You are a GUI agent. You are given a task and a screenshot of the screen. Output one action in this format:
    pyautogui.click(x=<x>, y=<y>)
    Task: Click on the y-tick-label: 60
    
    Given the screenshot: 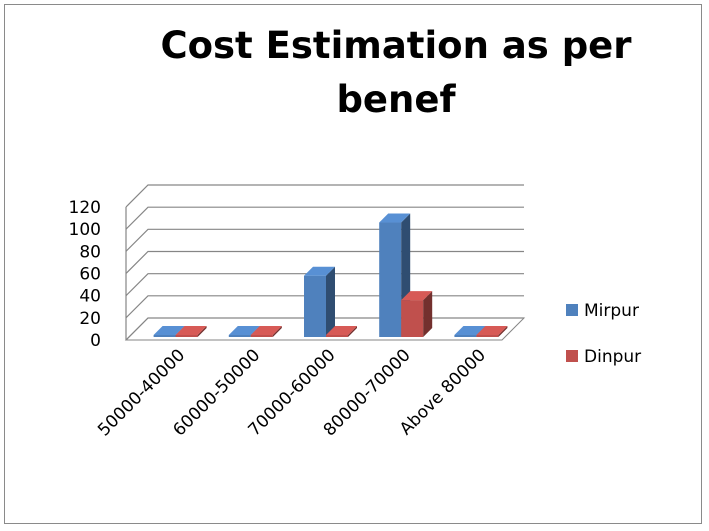 What is the action you would take?
    pyautogui.click(x=90, y=275)
    